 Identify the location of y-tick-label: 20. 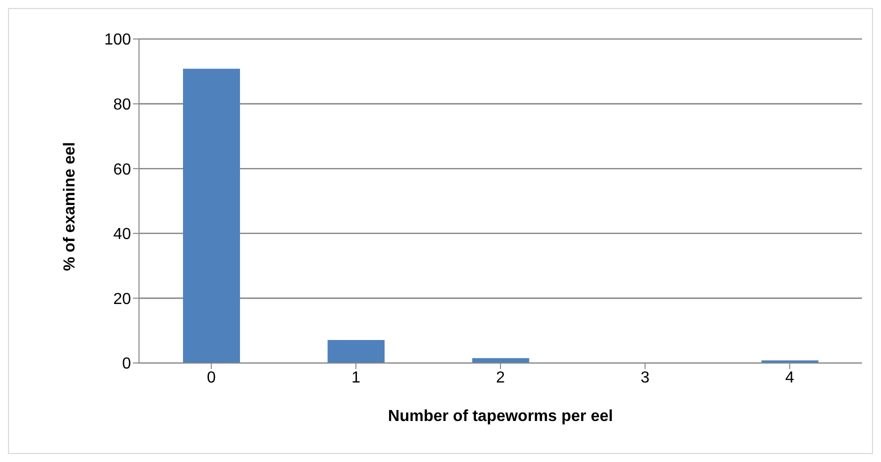
(122, 299).